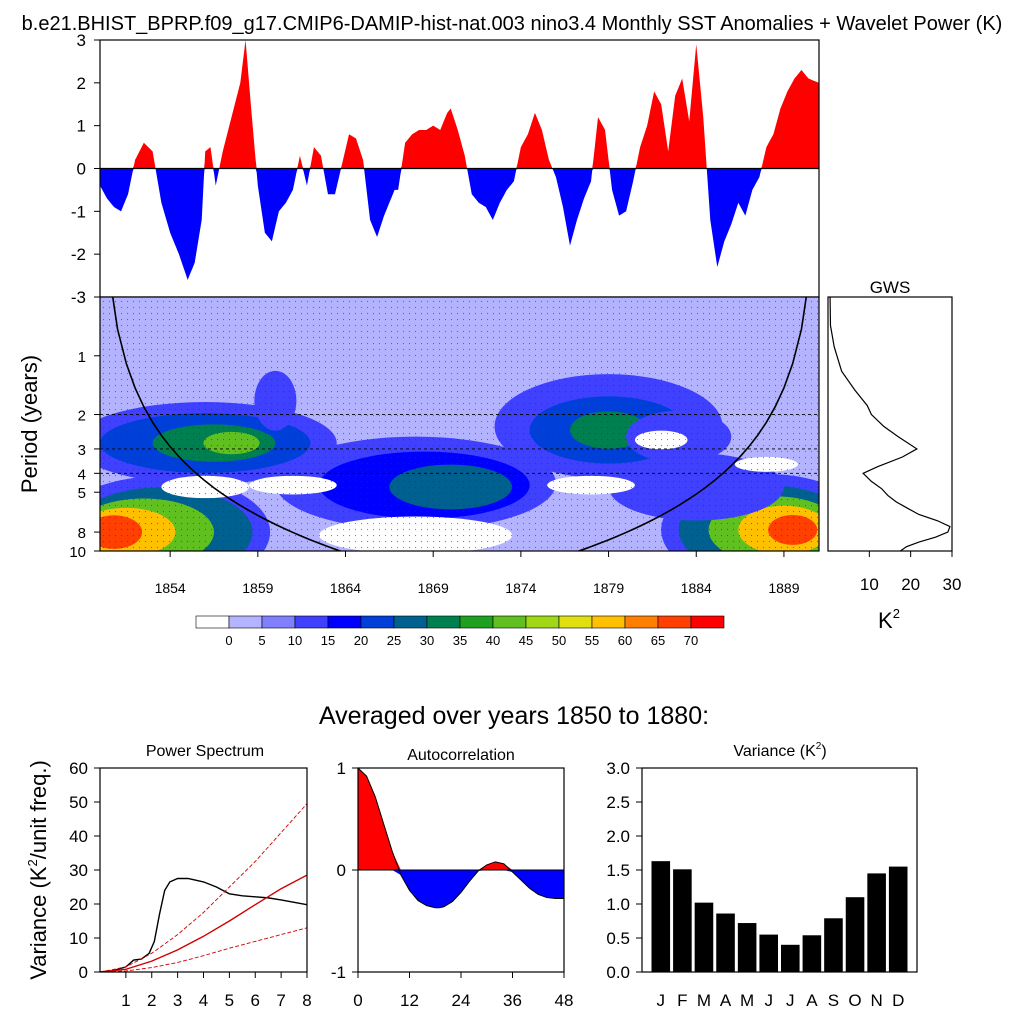 This screenshot has width=1024, height=1024. I want to click on ac-x-tick-label: 36, so click(512, 1000).